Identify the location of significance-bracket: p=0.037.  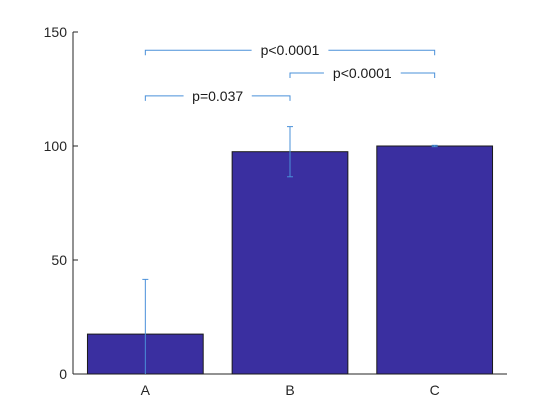
(217, 96).